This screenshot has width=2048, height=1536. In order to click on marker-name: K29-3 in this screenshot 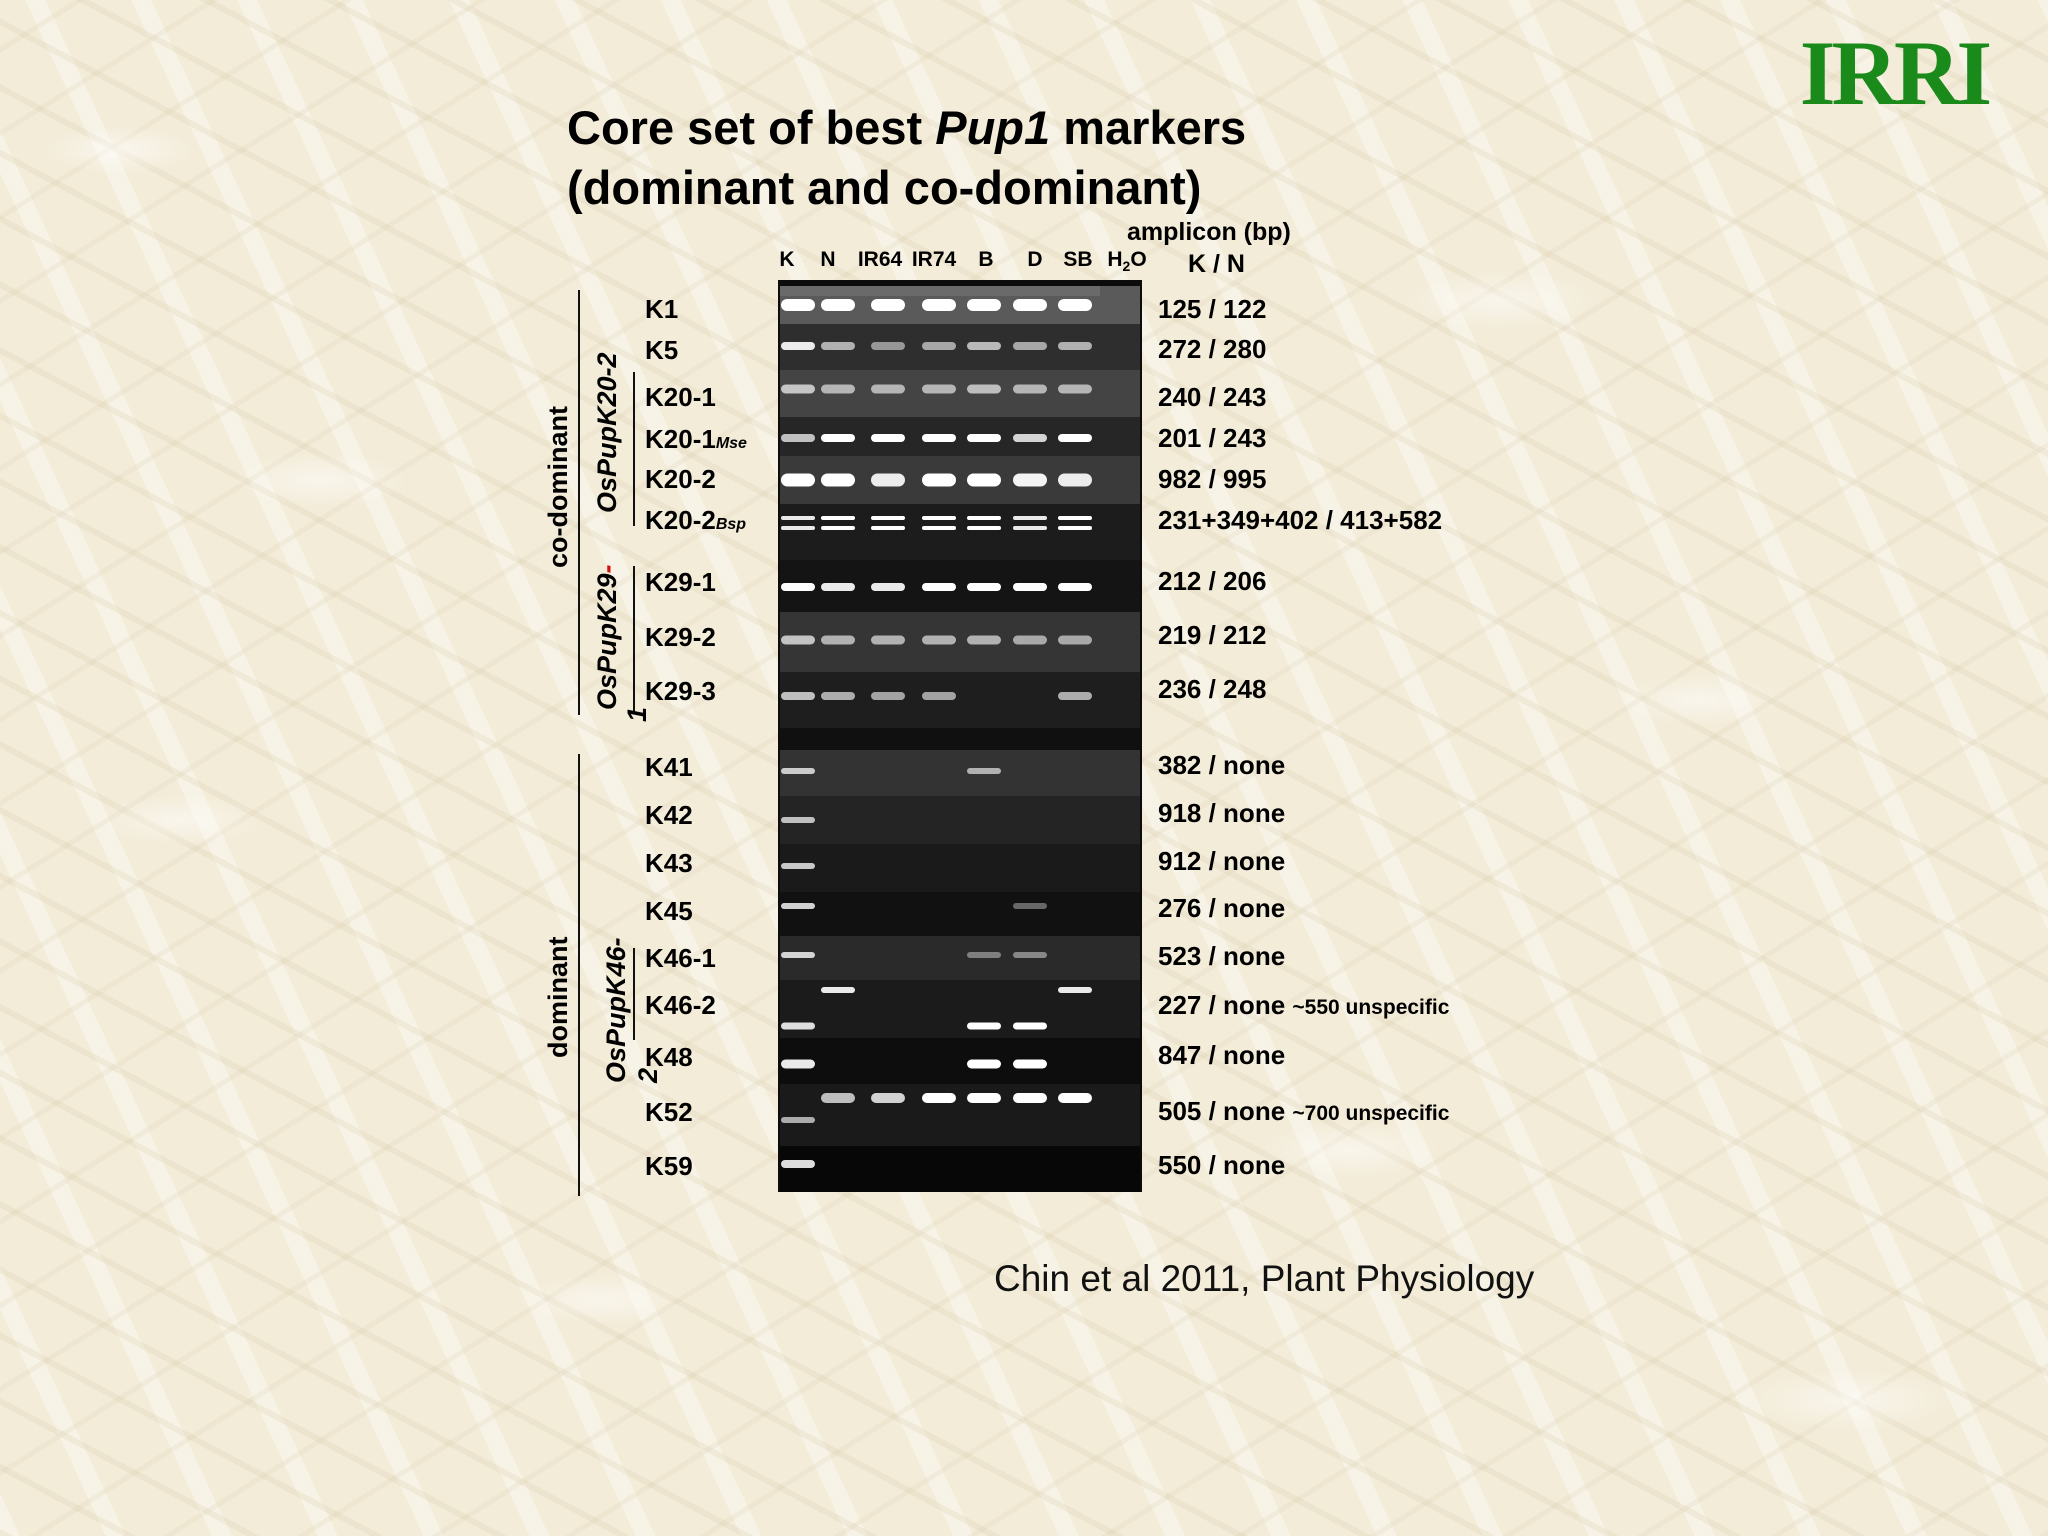, I will do `click(680, 691)`.